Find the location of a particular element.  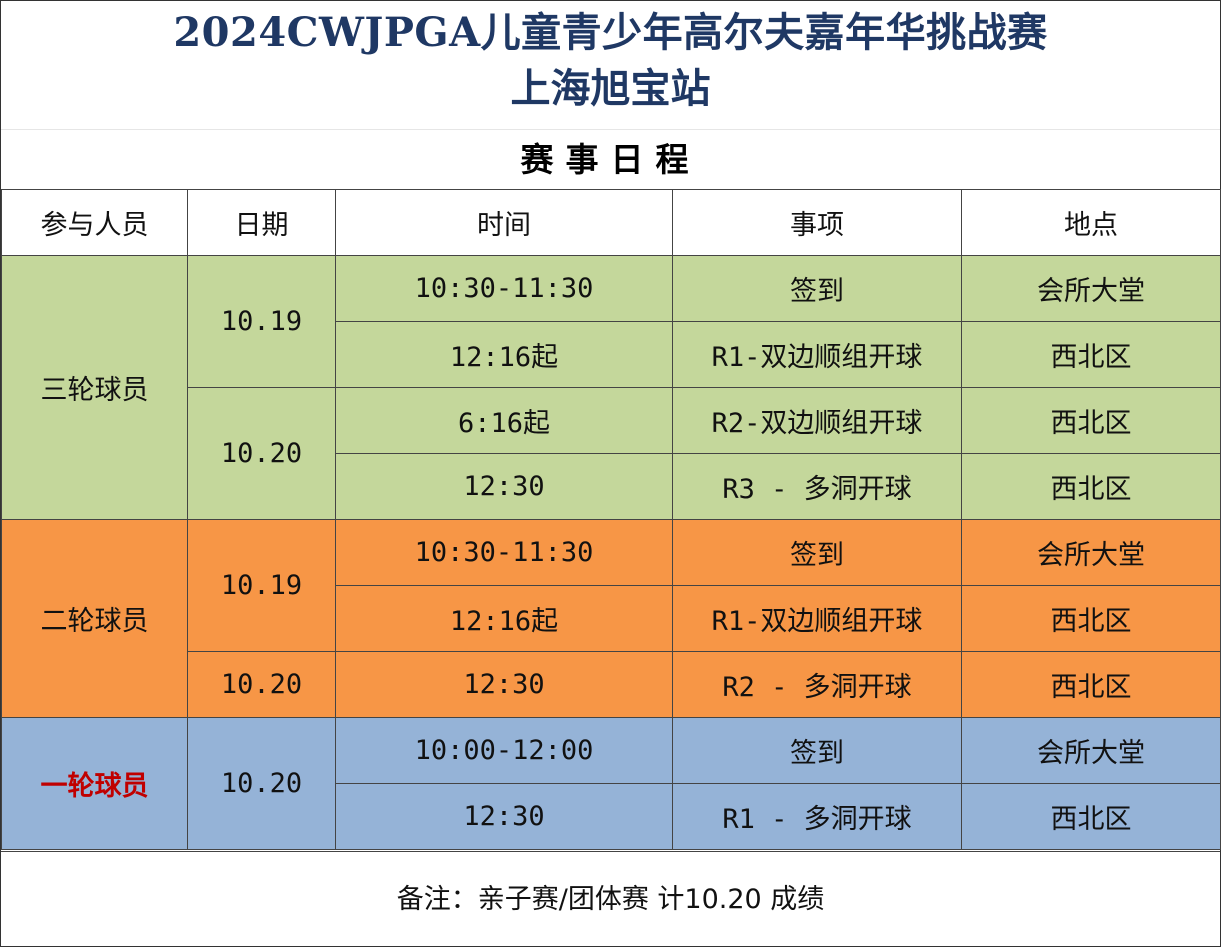

schedule-subtitle: 赛事日程 is located at coordinates (610, 159).